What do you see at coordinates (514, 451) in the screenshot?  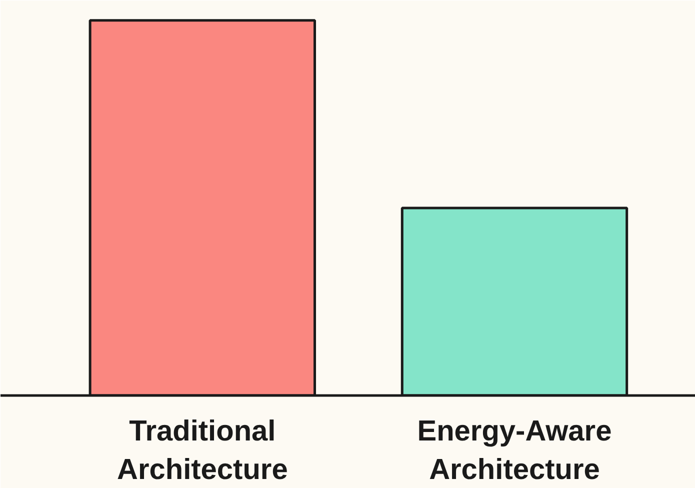 I see `x-tick-label: Energy-Aware Architecture` at bounding box center [514, 451].